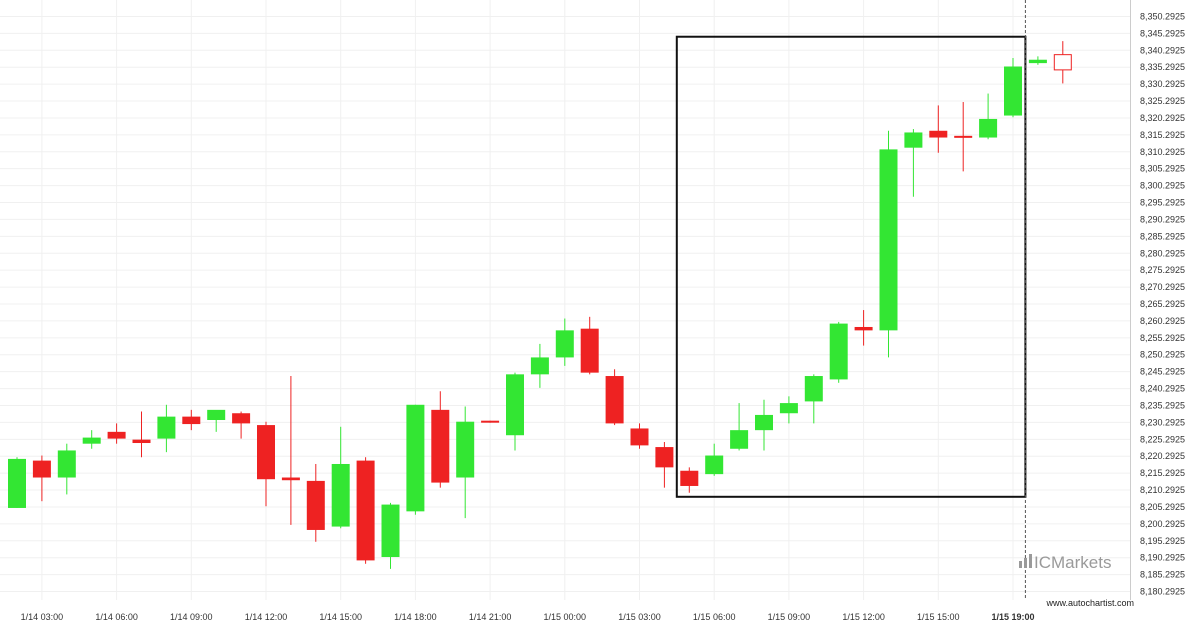 Image resolution: width=1200 pixels, height=630 pixels. I want to click on y-tick-label: 8,335.2925, so click(1162, 67).